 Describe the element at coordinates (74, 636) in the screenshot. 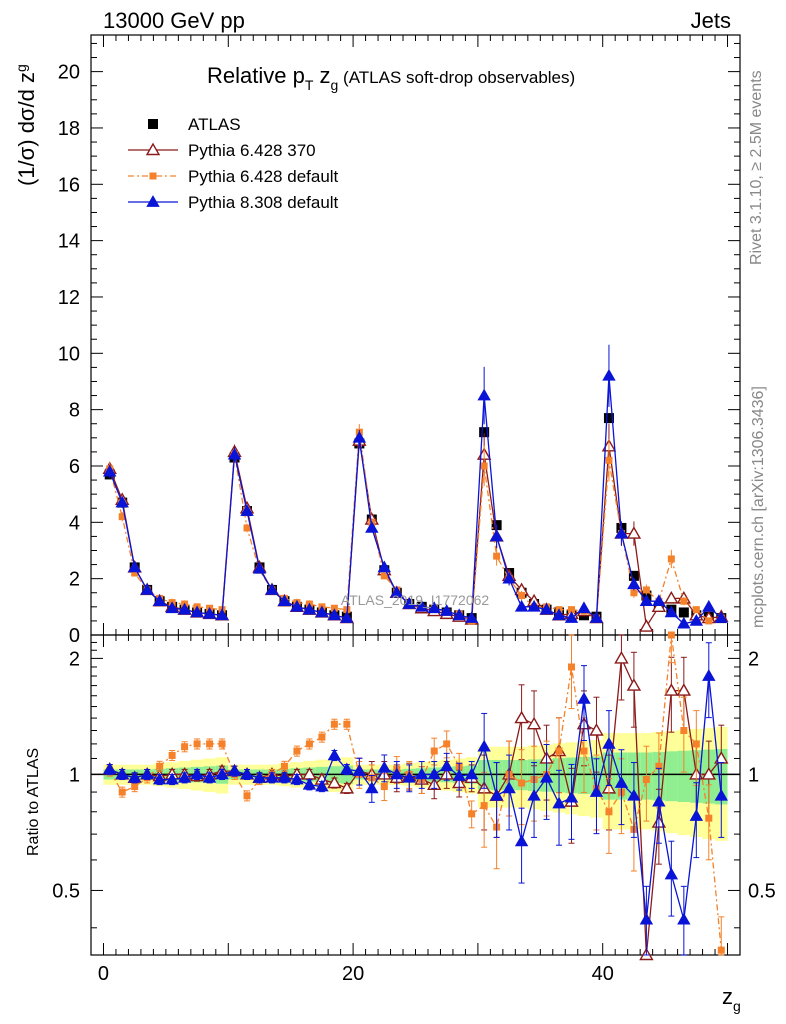

I see `y-tick-label: 0` at that location.